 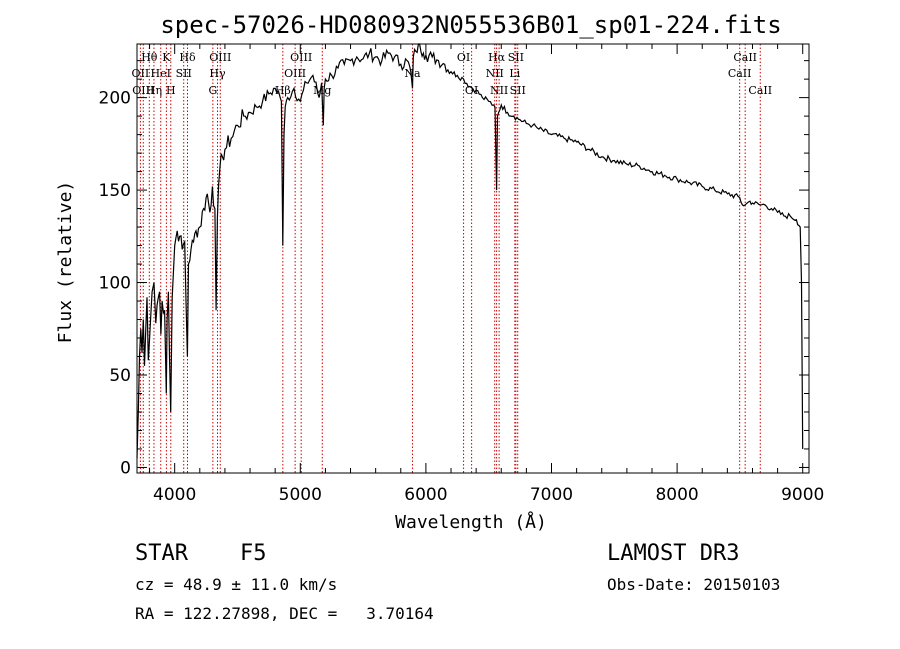 I want to click on line-label: Mg, so click(x=322, y=90).